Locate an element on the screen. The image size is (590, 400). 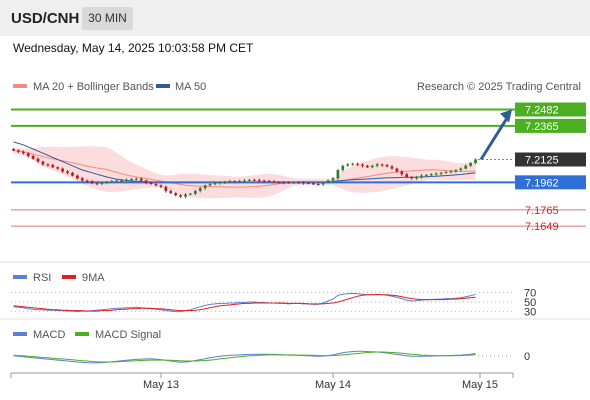
legend-label-ma50: MA 50 is located at coordinates (190, 87).